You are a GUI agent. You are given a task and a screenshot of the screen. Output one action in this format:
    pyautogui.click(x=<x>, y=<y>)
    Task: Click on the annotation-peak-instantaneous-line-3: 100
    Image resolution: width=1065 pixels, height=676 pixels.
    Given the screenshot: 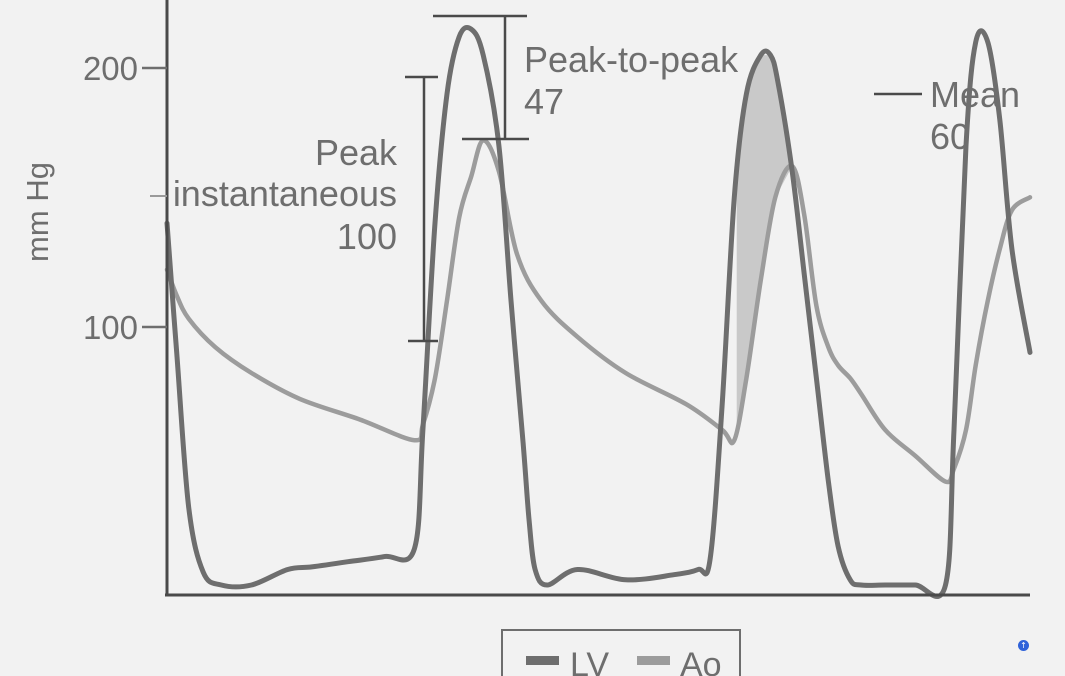 What is the action you would take?
    pyautogui.click(x=367, y=236)
    